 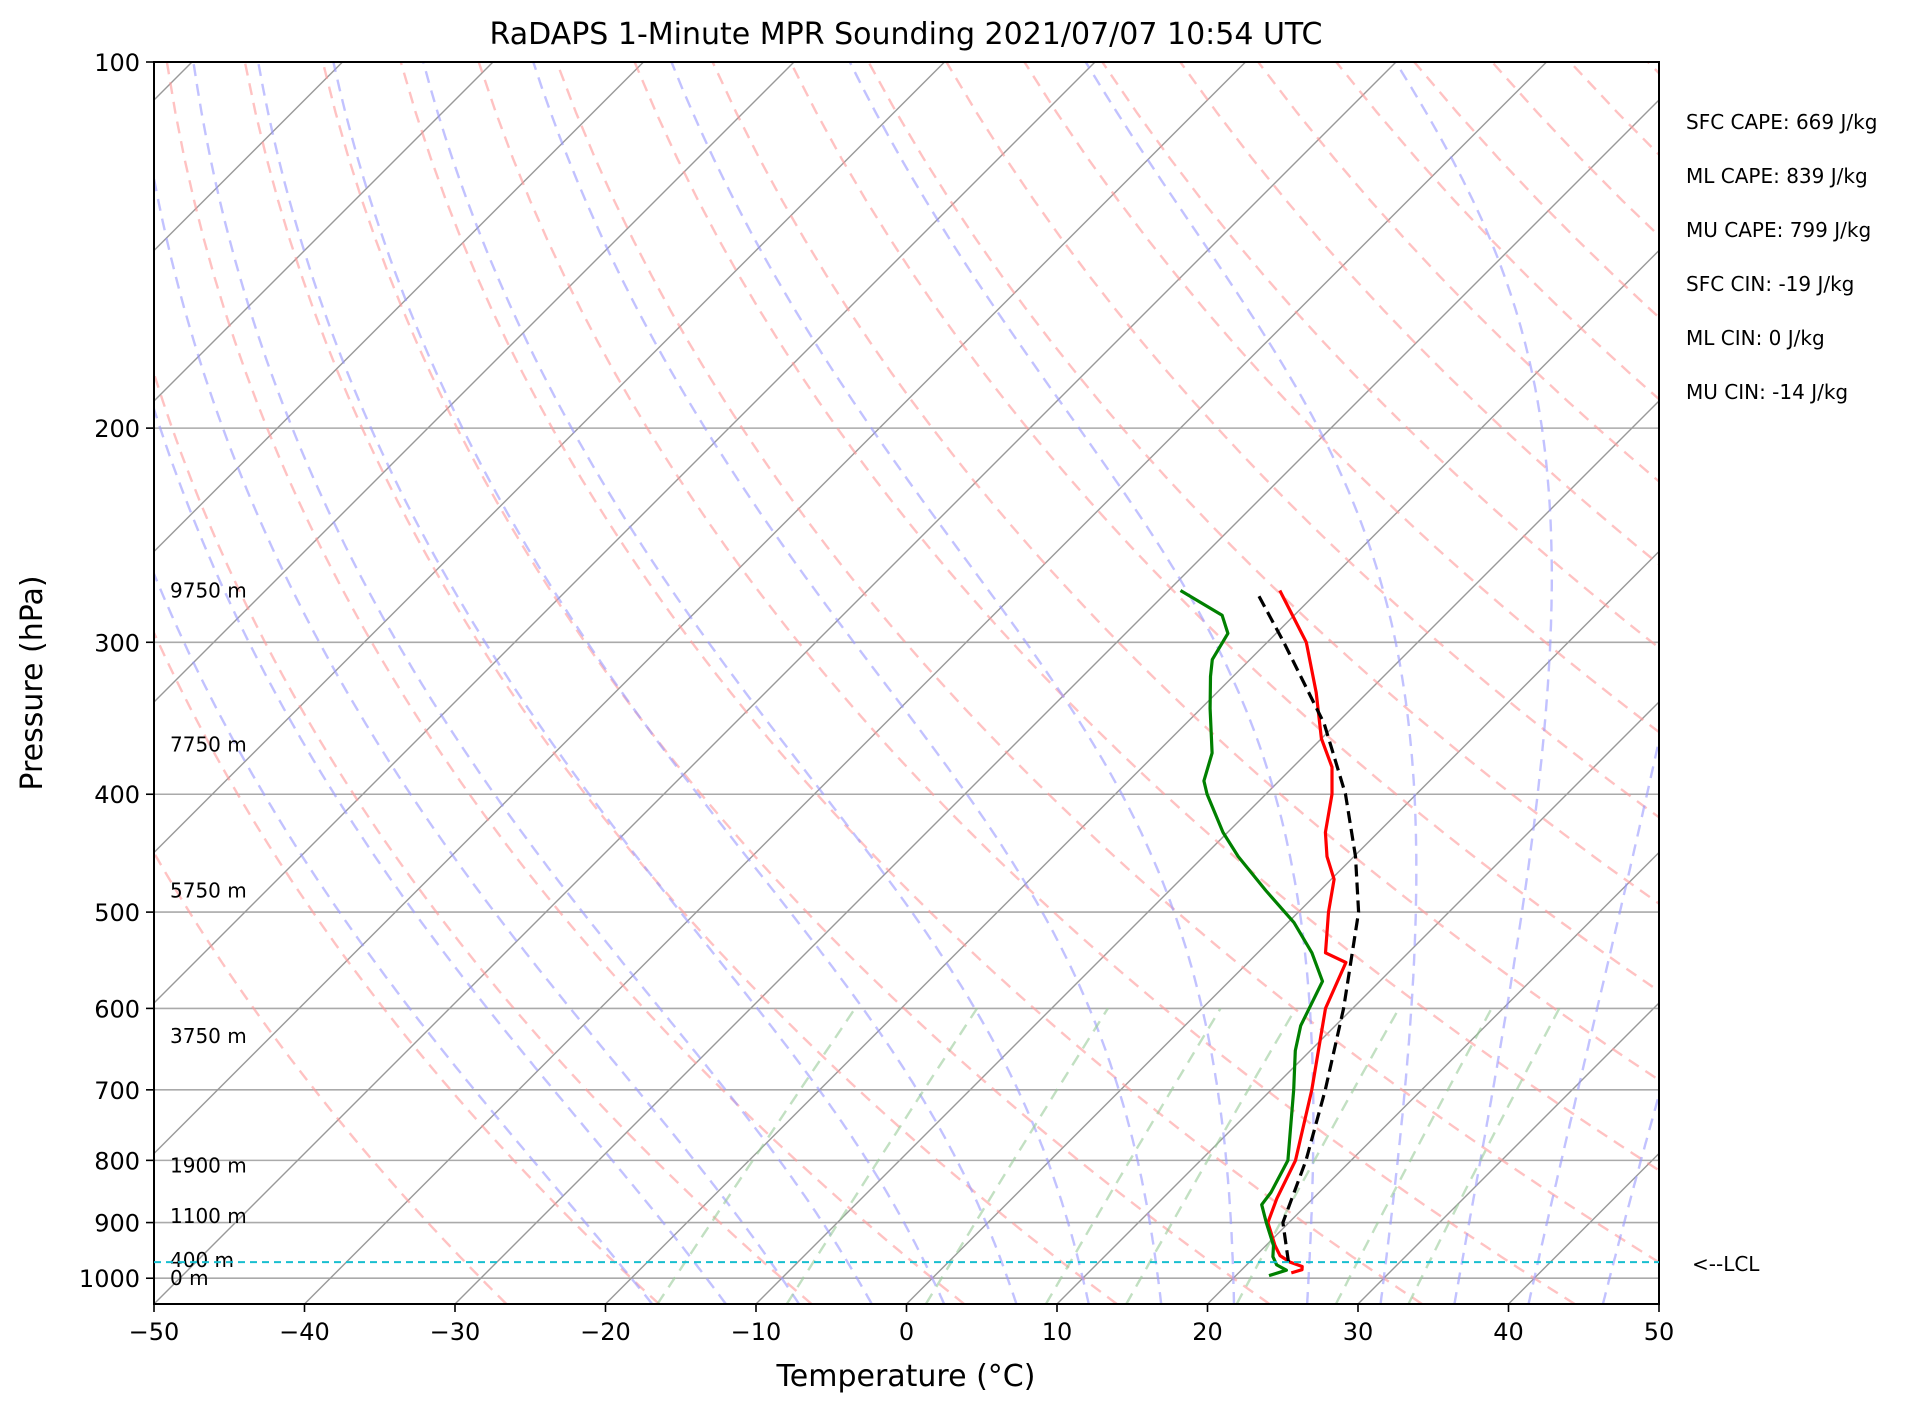 What do you see at coordinates (208, 744) in the screenshot?
I see `height-label: 7750 m` at bounding box center [208, 744].